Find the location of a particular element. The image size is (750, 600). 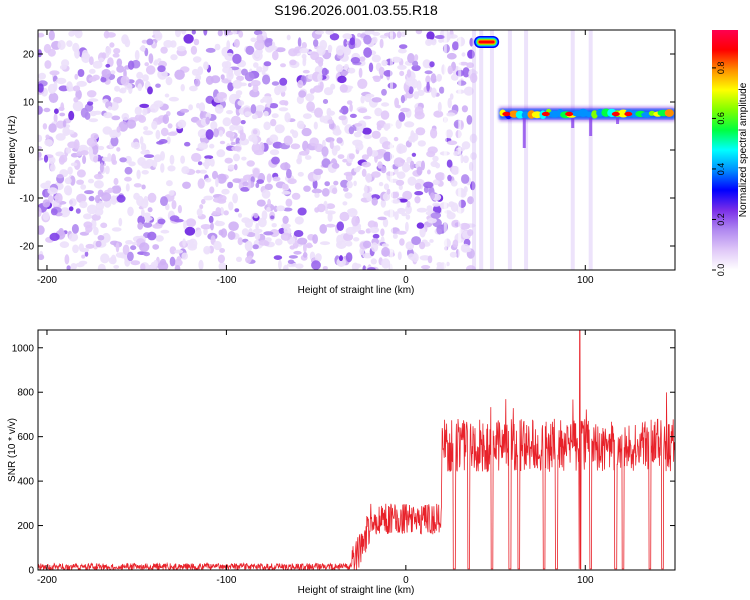

snr-y-tick-label: 400 is located at coordinates (25, 482).